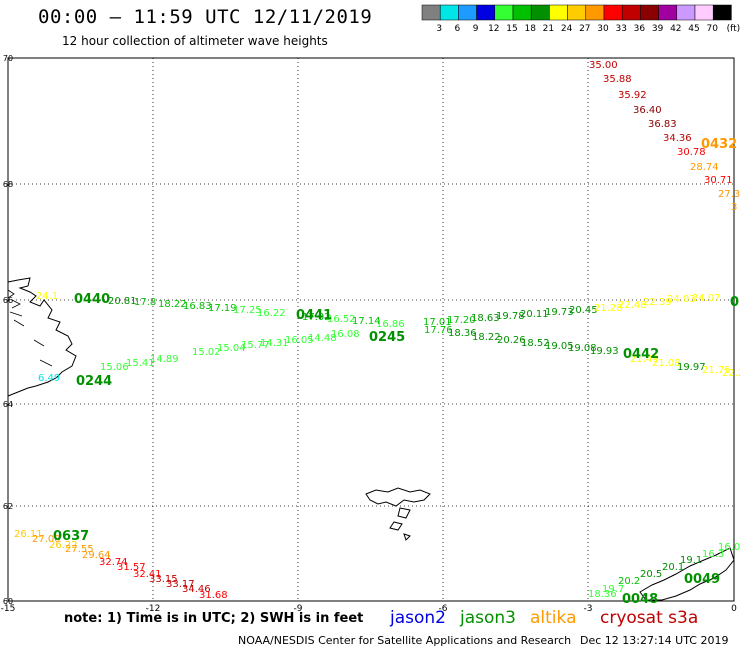 Image resolution: width=740 pixels, height=650 pixels. What do you see at coordinates (8, 506) in the screenshot?
I see `lat-tick-label: 62` at bounding box center [8, 506].